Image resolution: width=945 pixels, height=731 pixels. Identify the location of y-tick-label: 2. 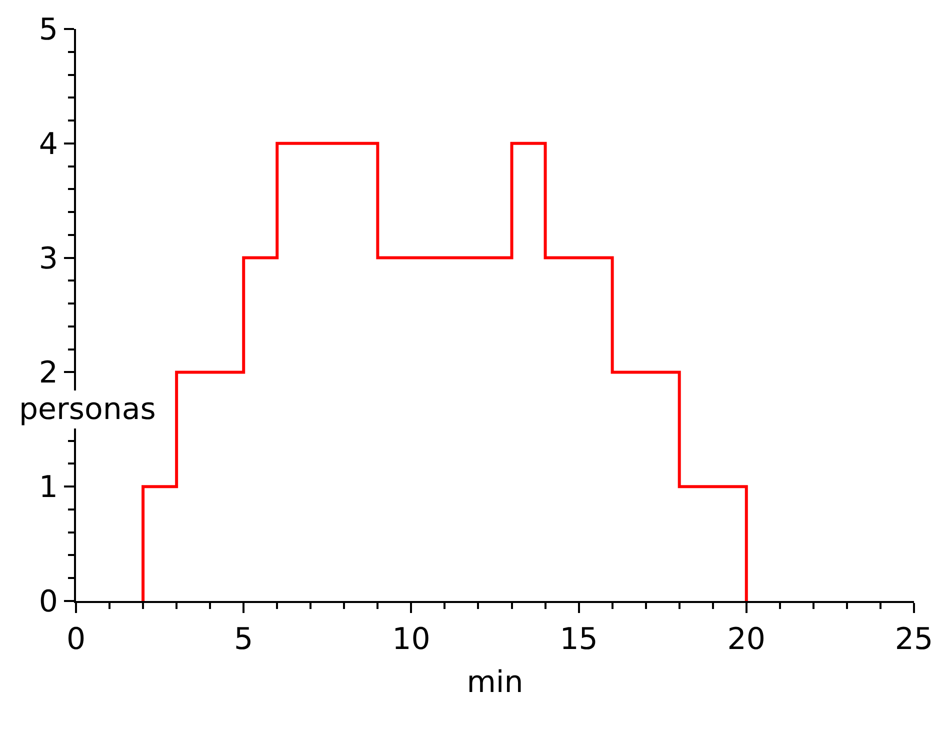
(48, 373).